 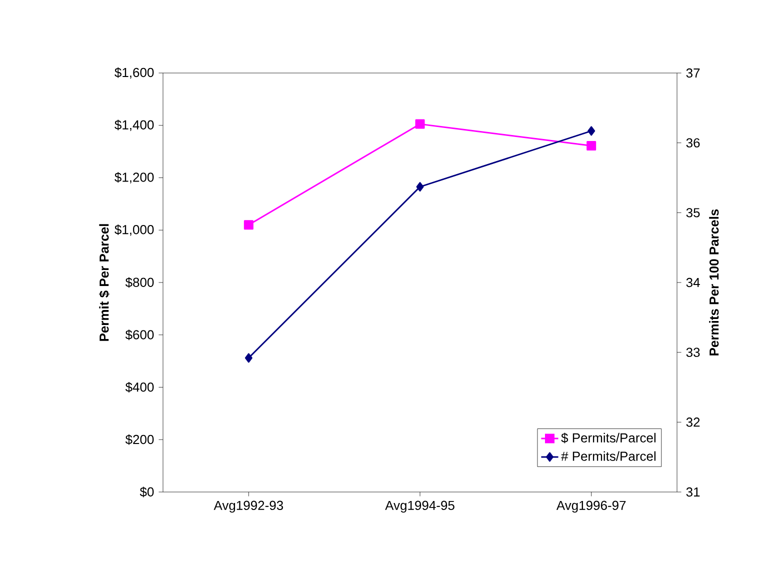 I want to click on y2-tick-label: 31, so click(x=693, y=492).